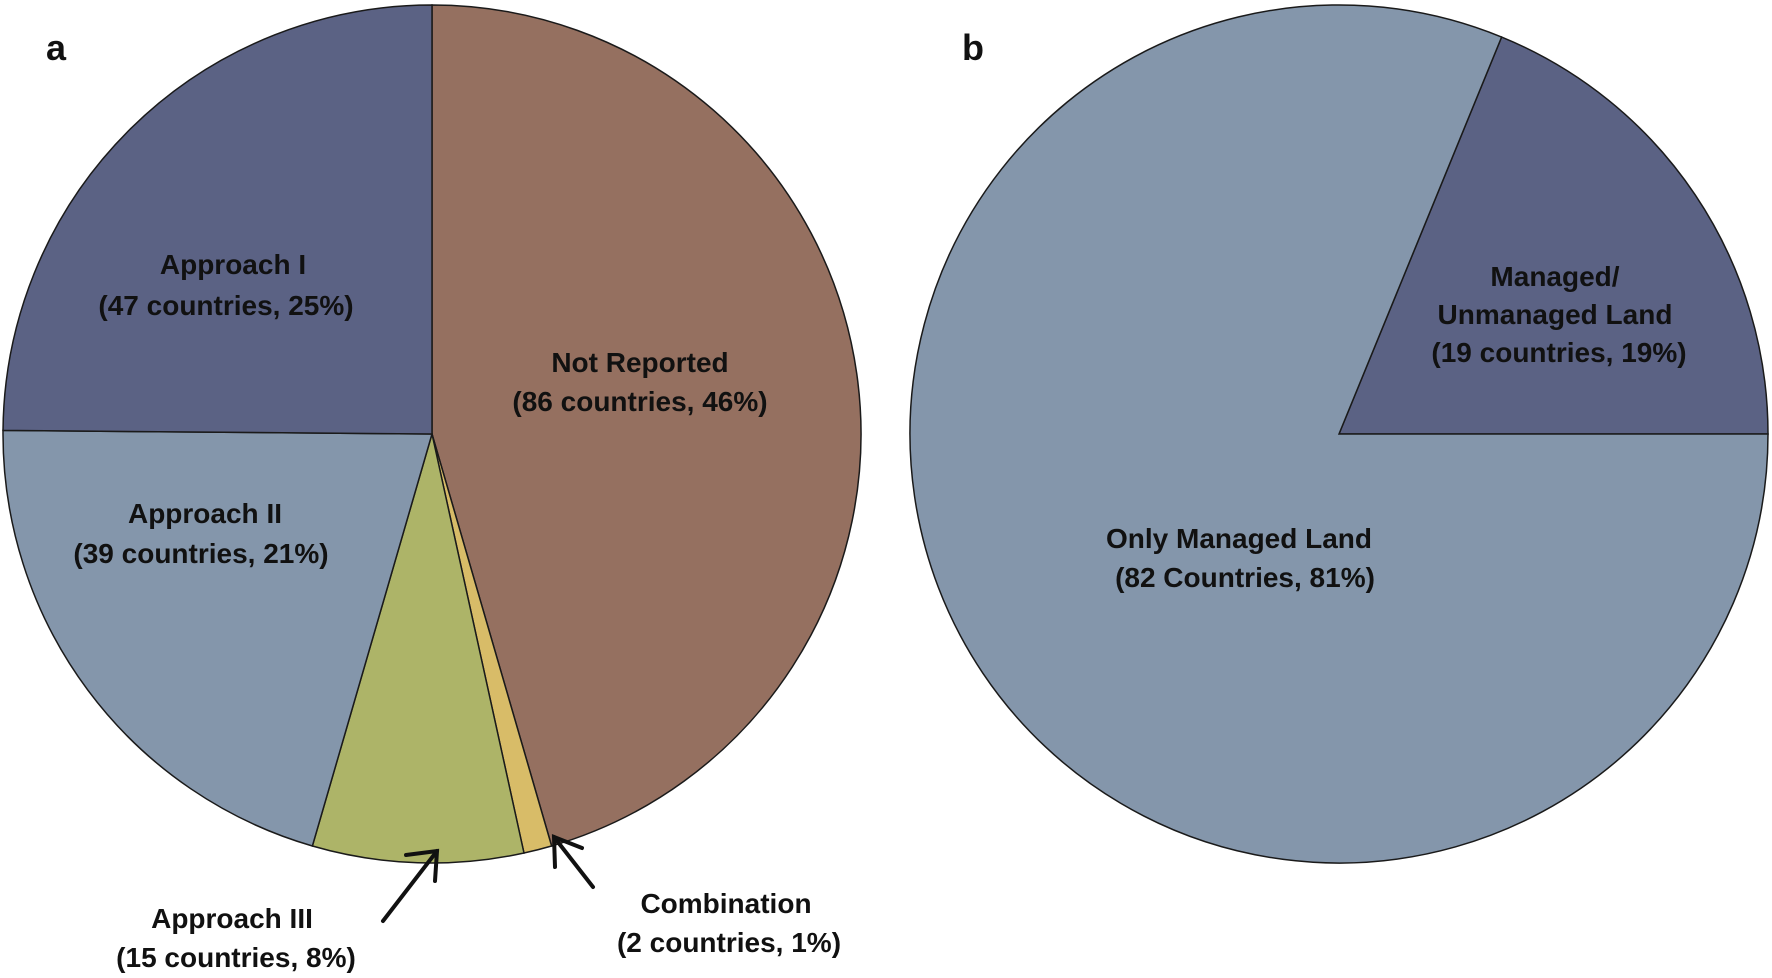  I want to click on slice-label-only-managed-name: Only Managed Land, so click(1239, 538).